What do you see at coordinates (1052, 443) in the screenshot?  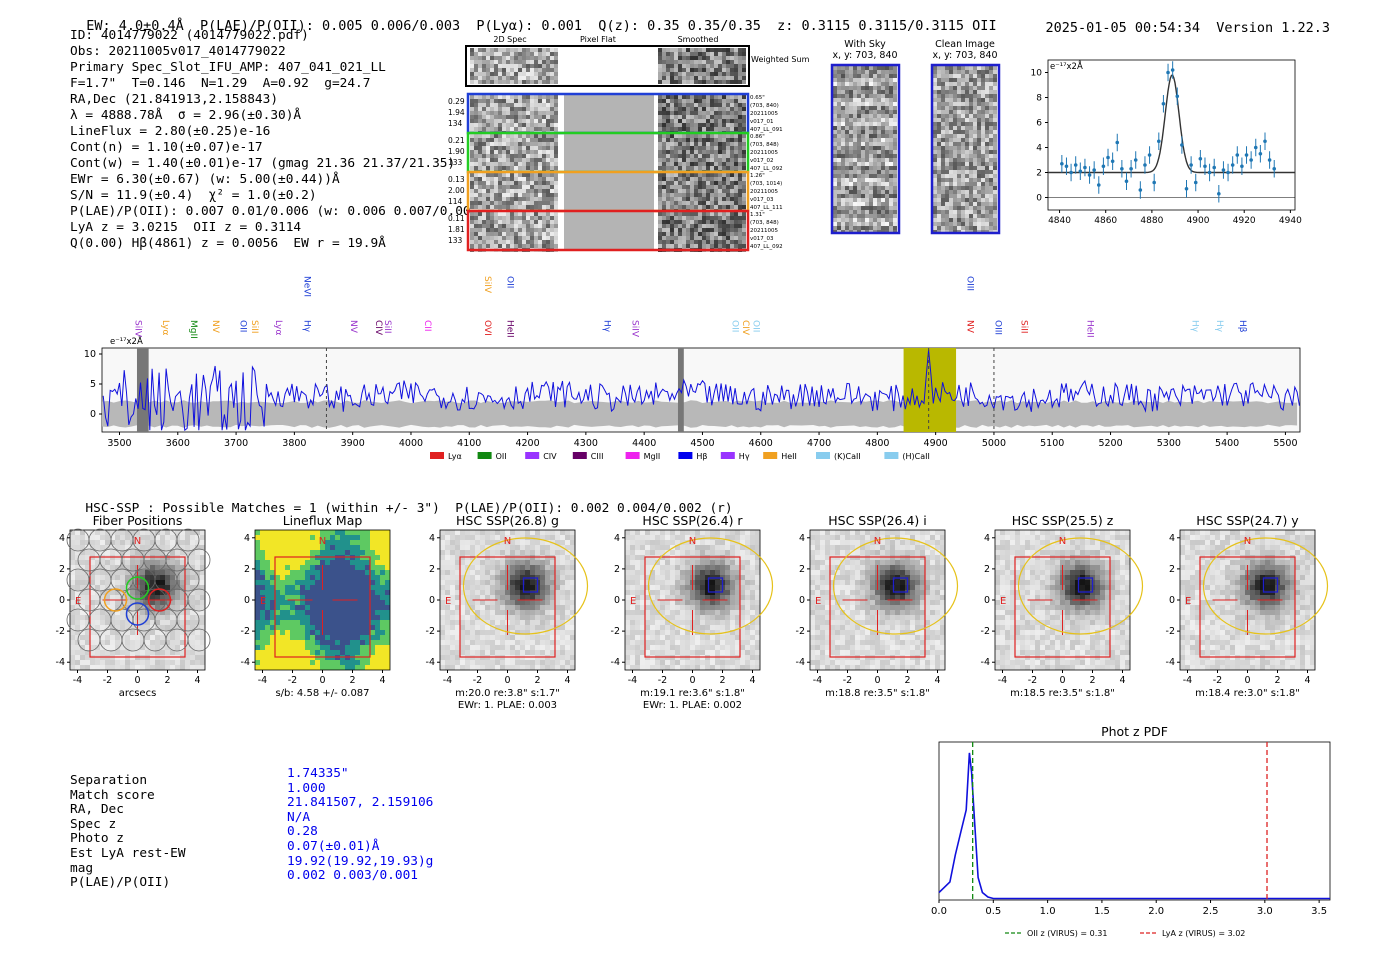 I see `spectrum-xtick: 5100` at bounding box center [1052, 443].